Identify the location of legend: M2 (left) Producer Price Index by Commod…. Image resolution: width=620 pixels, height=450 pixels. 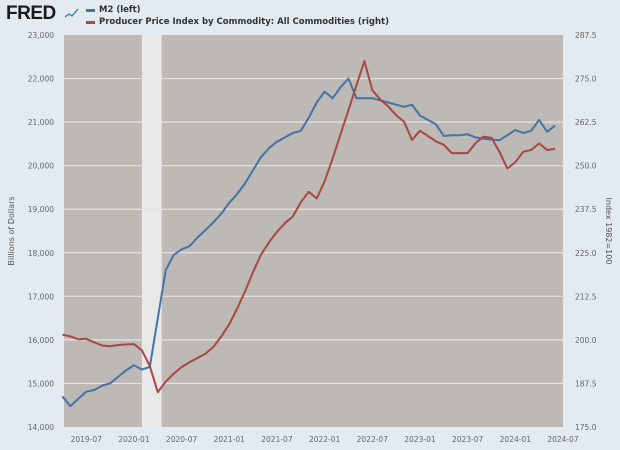
(237, 16).